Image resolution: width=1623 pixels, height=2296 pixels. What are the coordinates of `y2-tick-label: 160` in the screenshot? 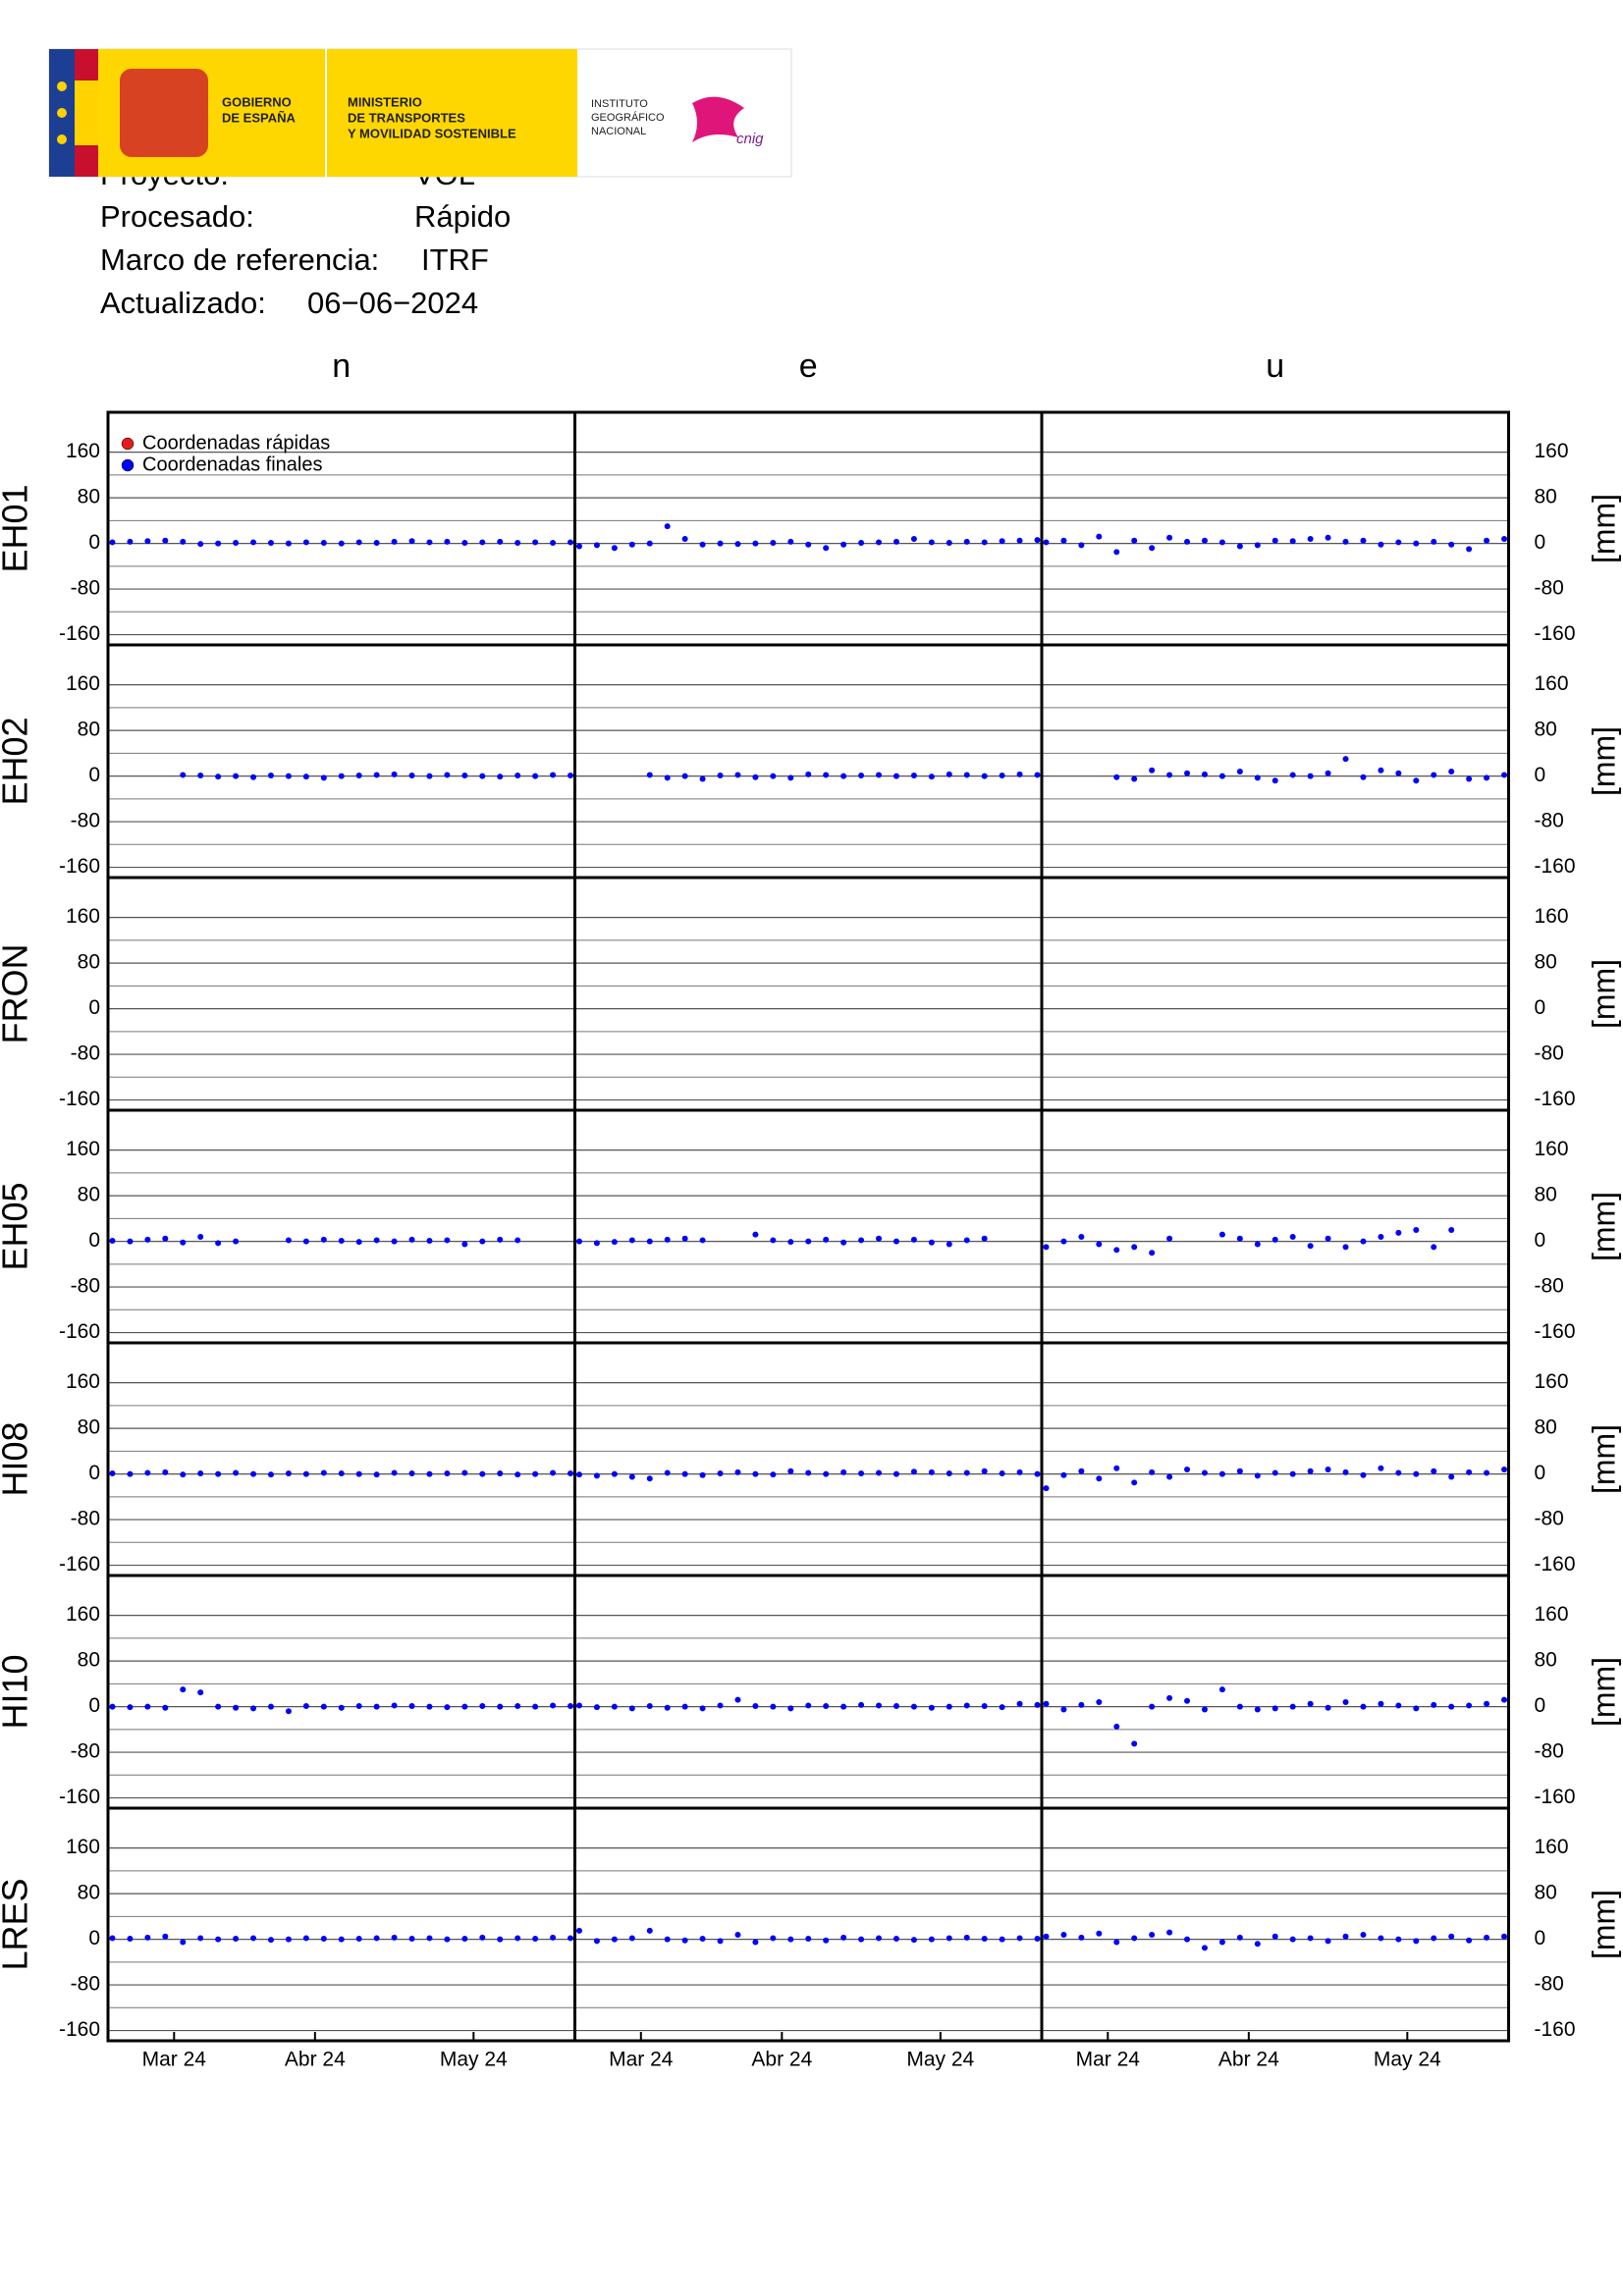 It's located at (1552, 916).